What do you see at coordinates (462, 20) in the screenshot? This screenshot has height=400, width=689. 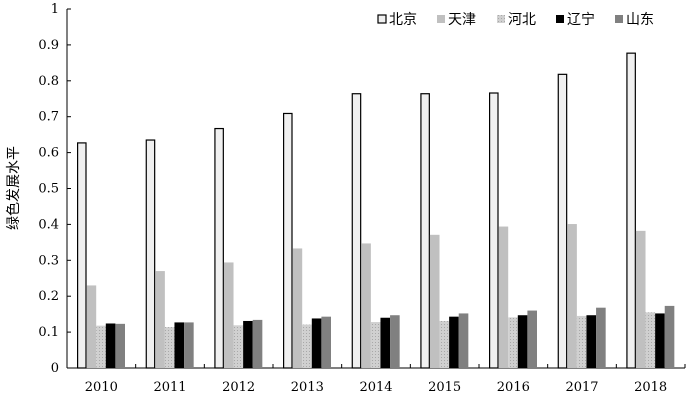 I see `legend-label: 天津` at bounding box center [462, 20].